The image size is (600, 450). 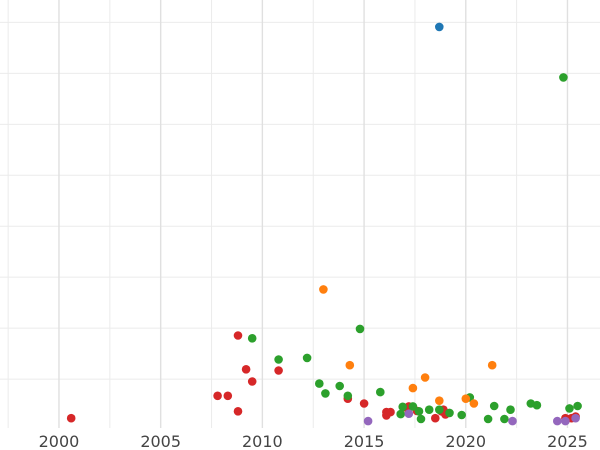 I want to click on x-tick-label-2015: 2015, so click(x=364, y=441).